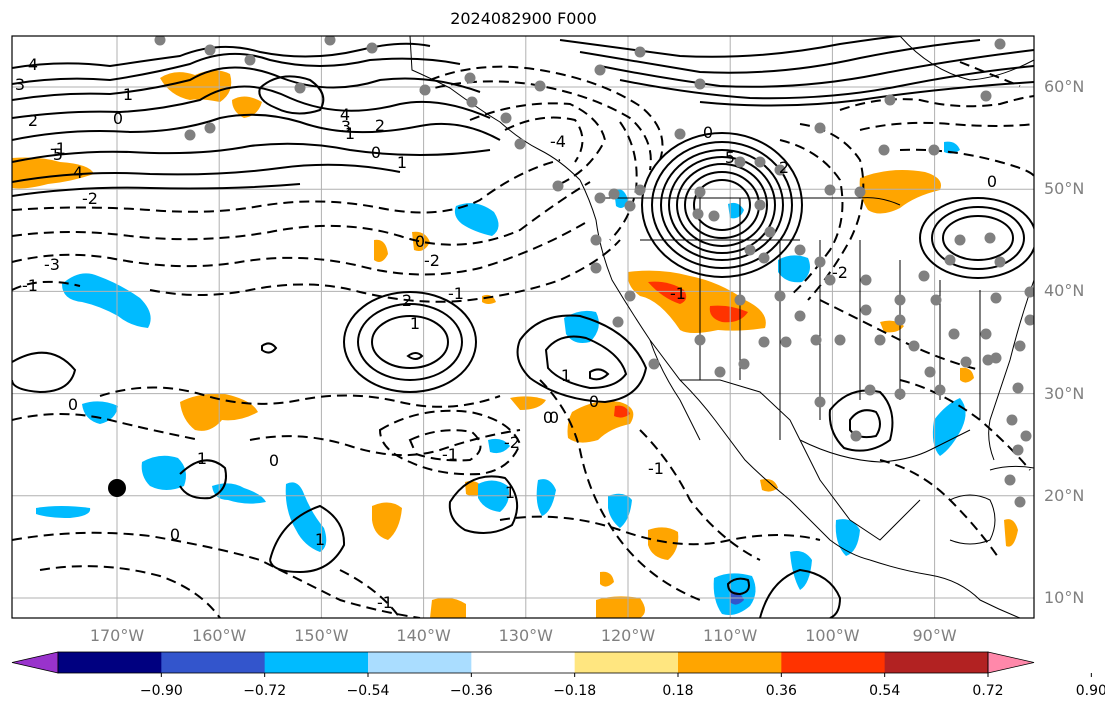 This screenshot has height=712, width=1105. Describe the element at coordinates (471, 691) in the screenshot. I see `colorbar-label: −0.36` at that location.